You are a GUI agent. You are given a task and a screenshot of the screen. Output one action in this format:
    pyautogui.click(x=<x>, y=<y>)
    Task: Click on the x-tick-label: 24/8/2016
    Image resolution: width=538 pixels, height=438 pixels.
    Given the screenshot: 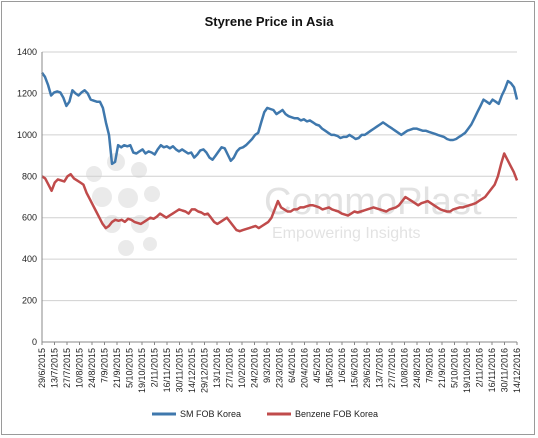 What is the action you would take?
    pyautogui.click(x=417, y=368)
    